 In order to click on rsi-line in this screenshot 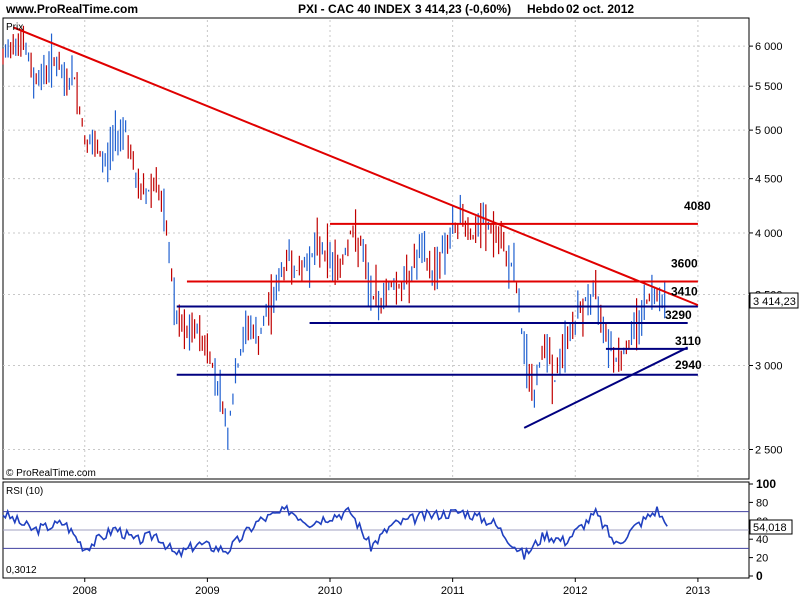, I will do `click(335, 532)`.